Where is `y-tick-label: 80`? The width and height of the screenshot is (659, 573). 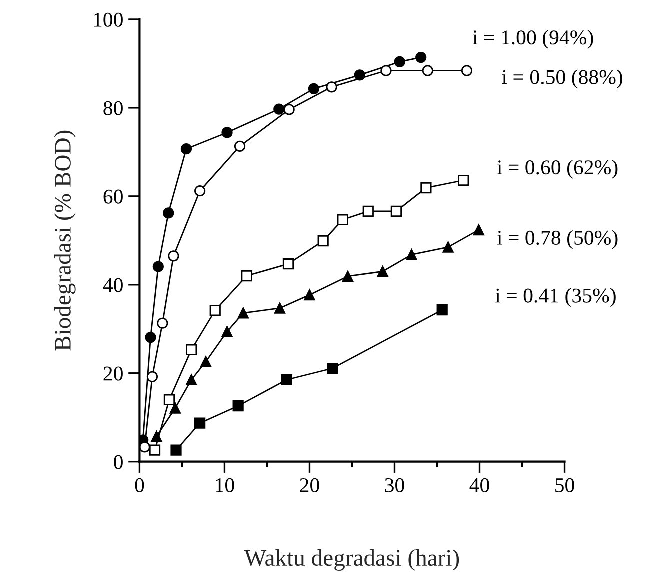 y-tick-label: 80 is located at coordinates (113, 108).